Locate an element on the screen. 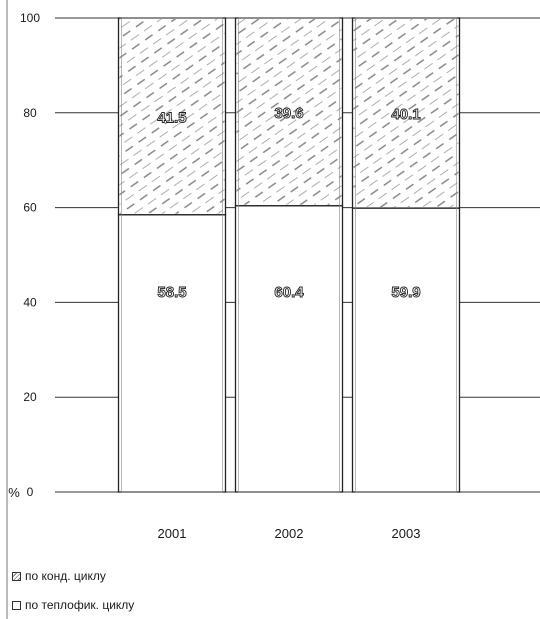  value-label-top-2001: 41.5 is located at coordinates (171, 117).